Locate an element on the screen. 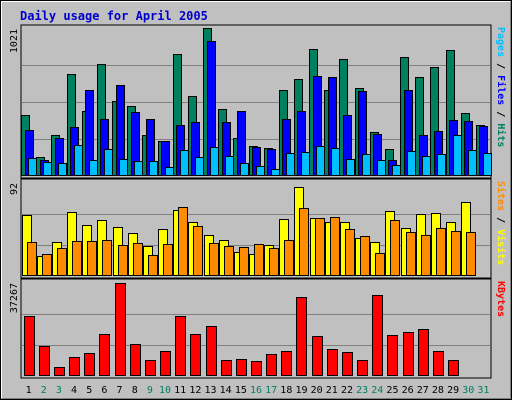  series-label-part: Files is located at coordinates (501, 90).